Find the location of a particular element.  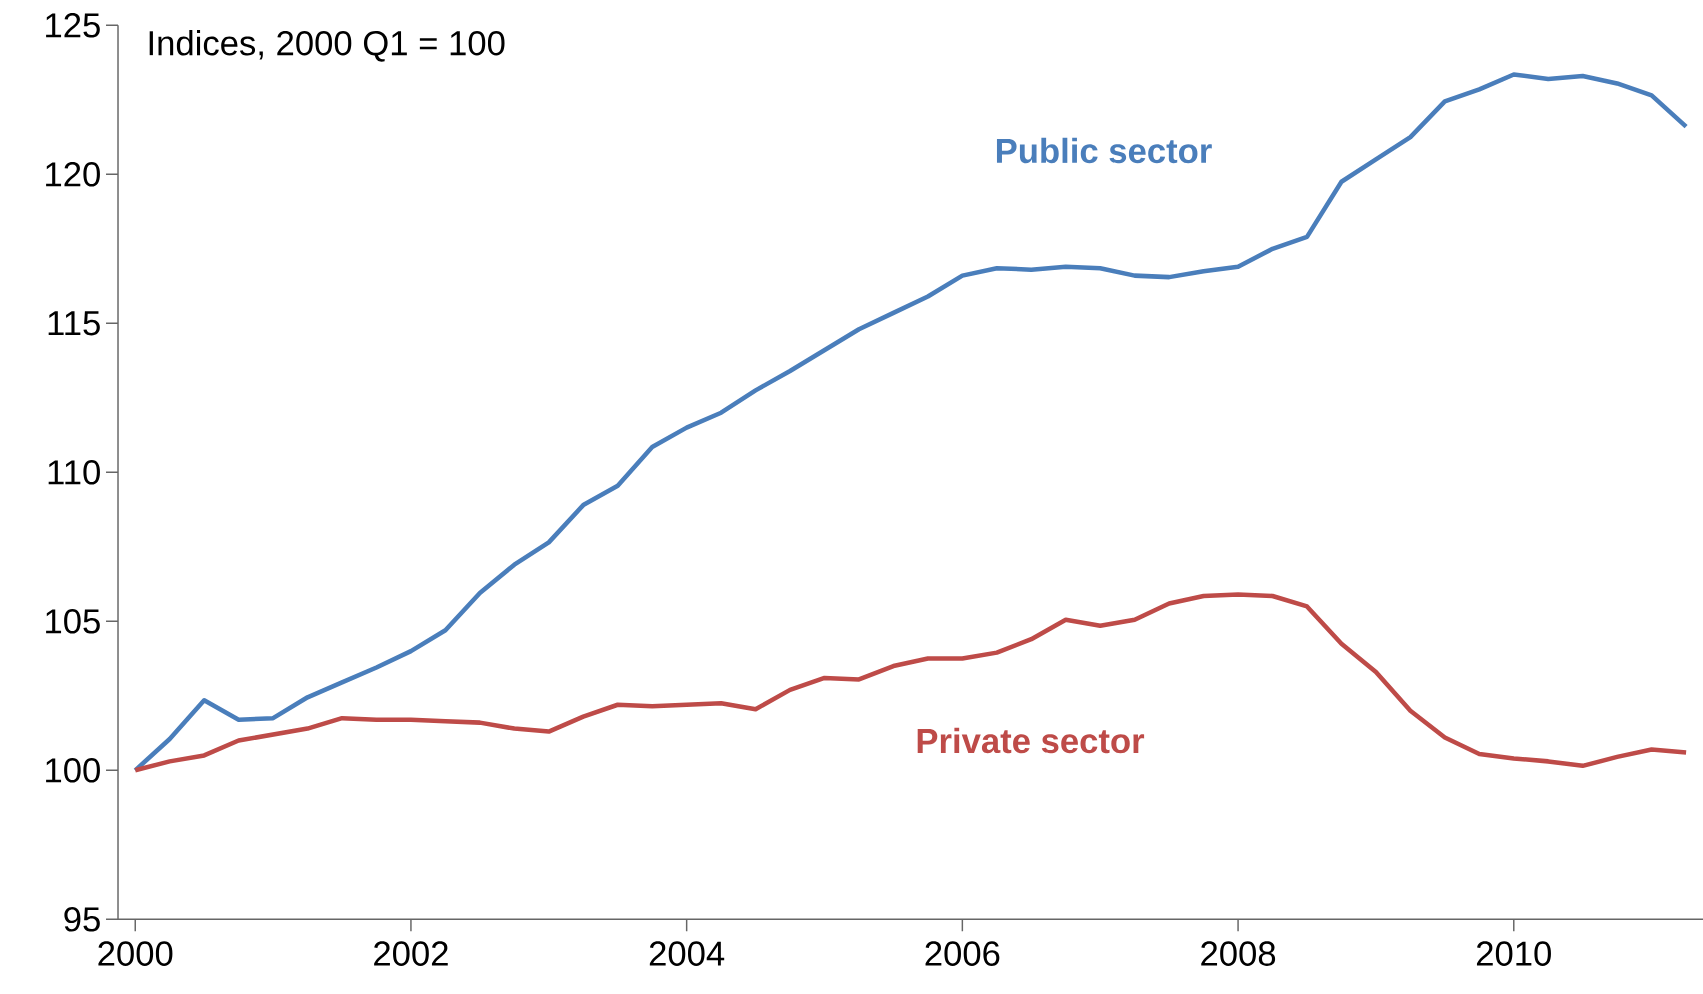

y-tick-label: 115 is located at coordinates (74, 323).